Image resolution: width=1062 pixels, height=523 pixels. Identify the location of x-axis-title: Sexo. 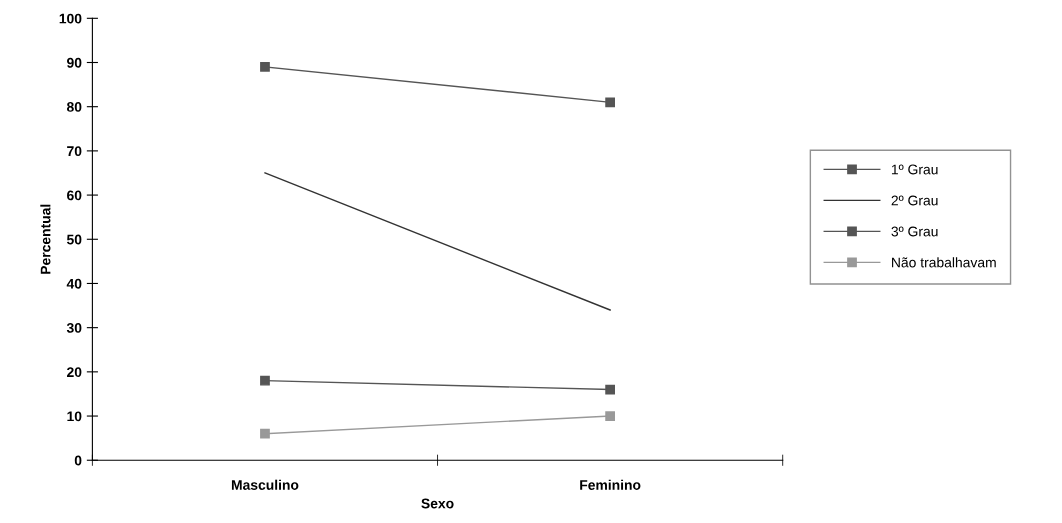
(437, 503).